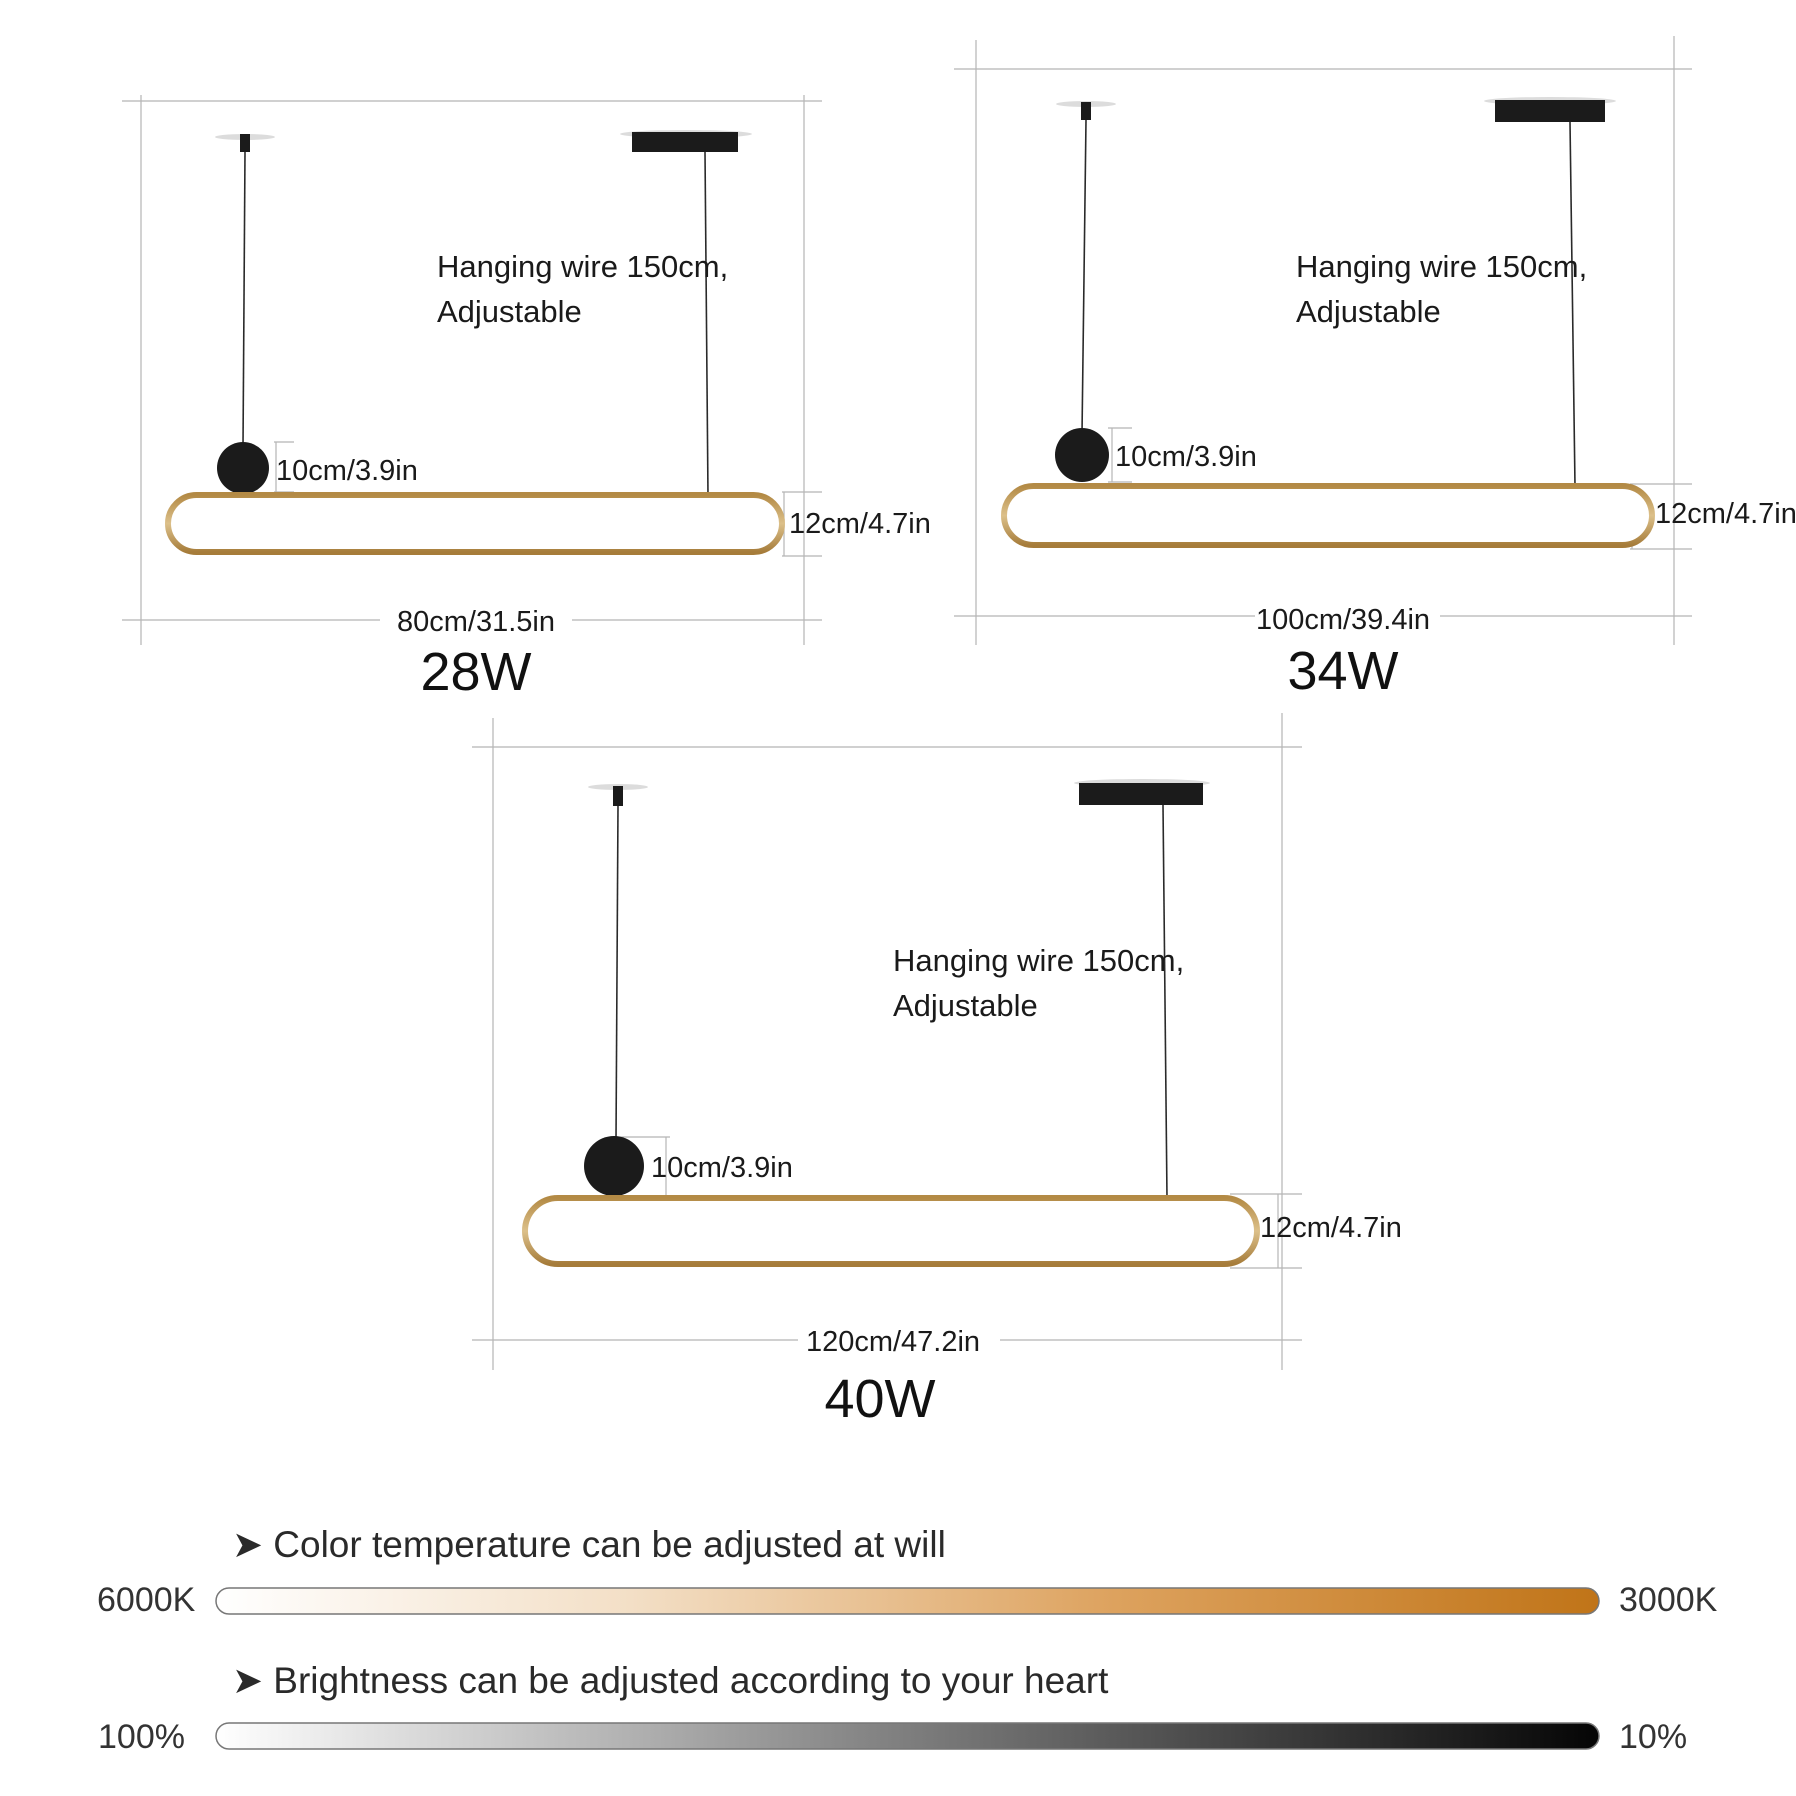 This screenshot has width=1796, height=1796. What do you see at coordinates (1342, 671) in the screenshot?
I see `wattage-label: 34W` at bounding box center [1342, 671].